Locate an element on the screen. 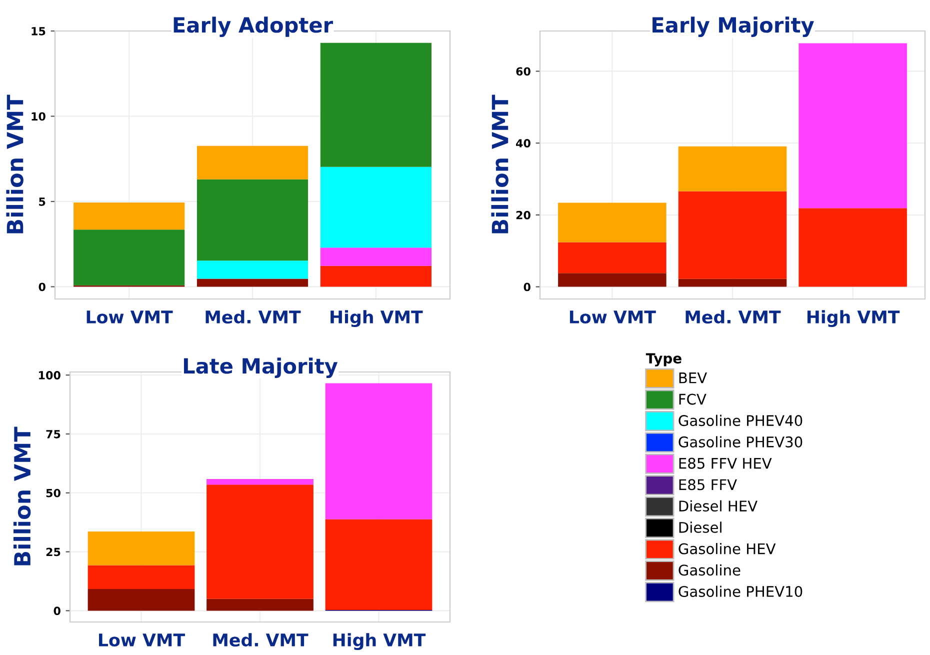  legend-label: BEV is located at coordinates (693, 378).